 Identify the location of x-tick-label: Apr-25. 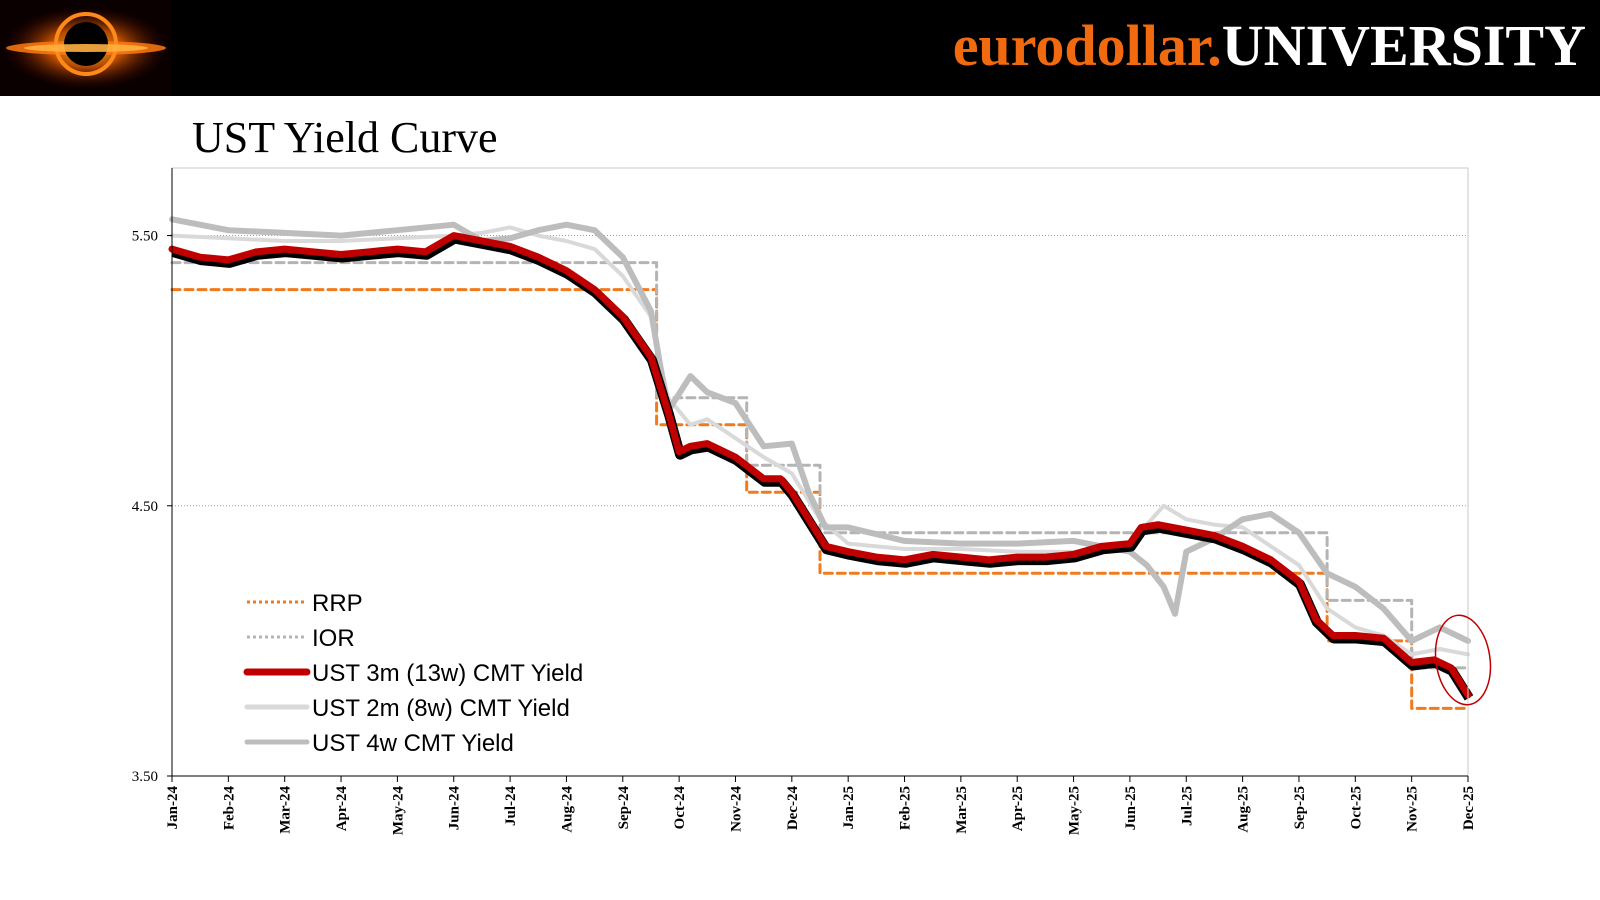
(1018, 808).